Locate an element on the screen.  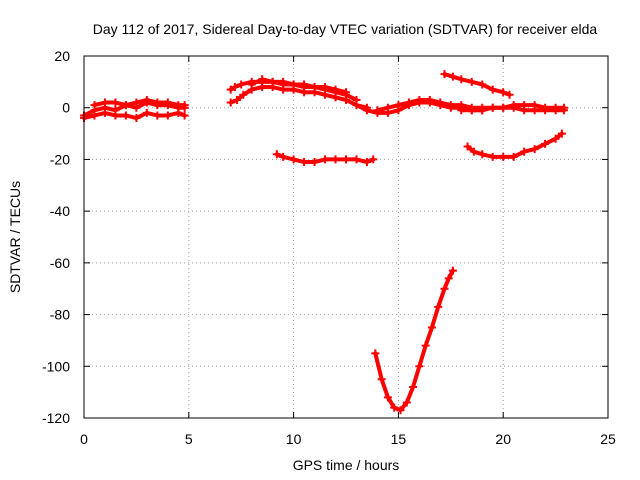
y-tick-label: 20 is located at coordinates (62, 56).